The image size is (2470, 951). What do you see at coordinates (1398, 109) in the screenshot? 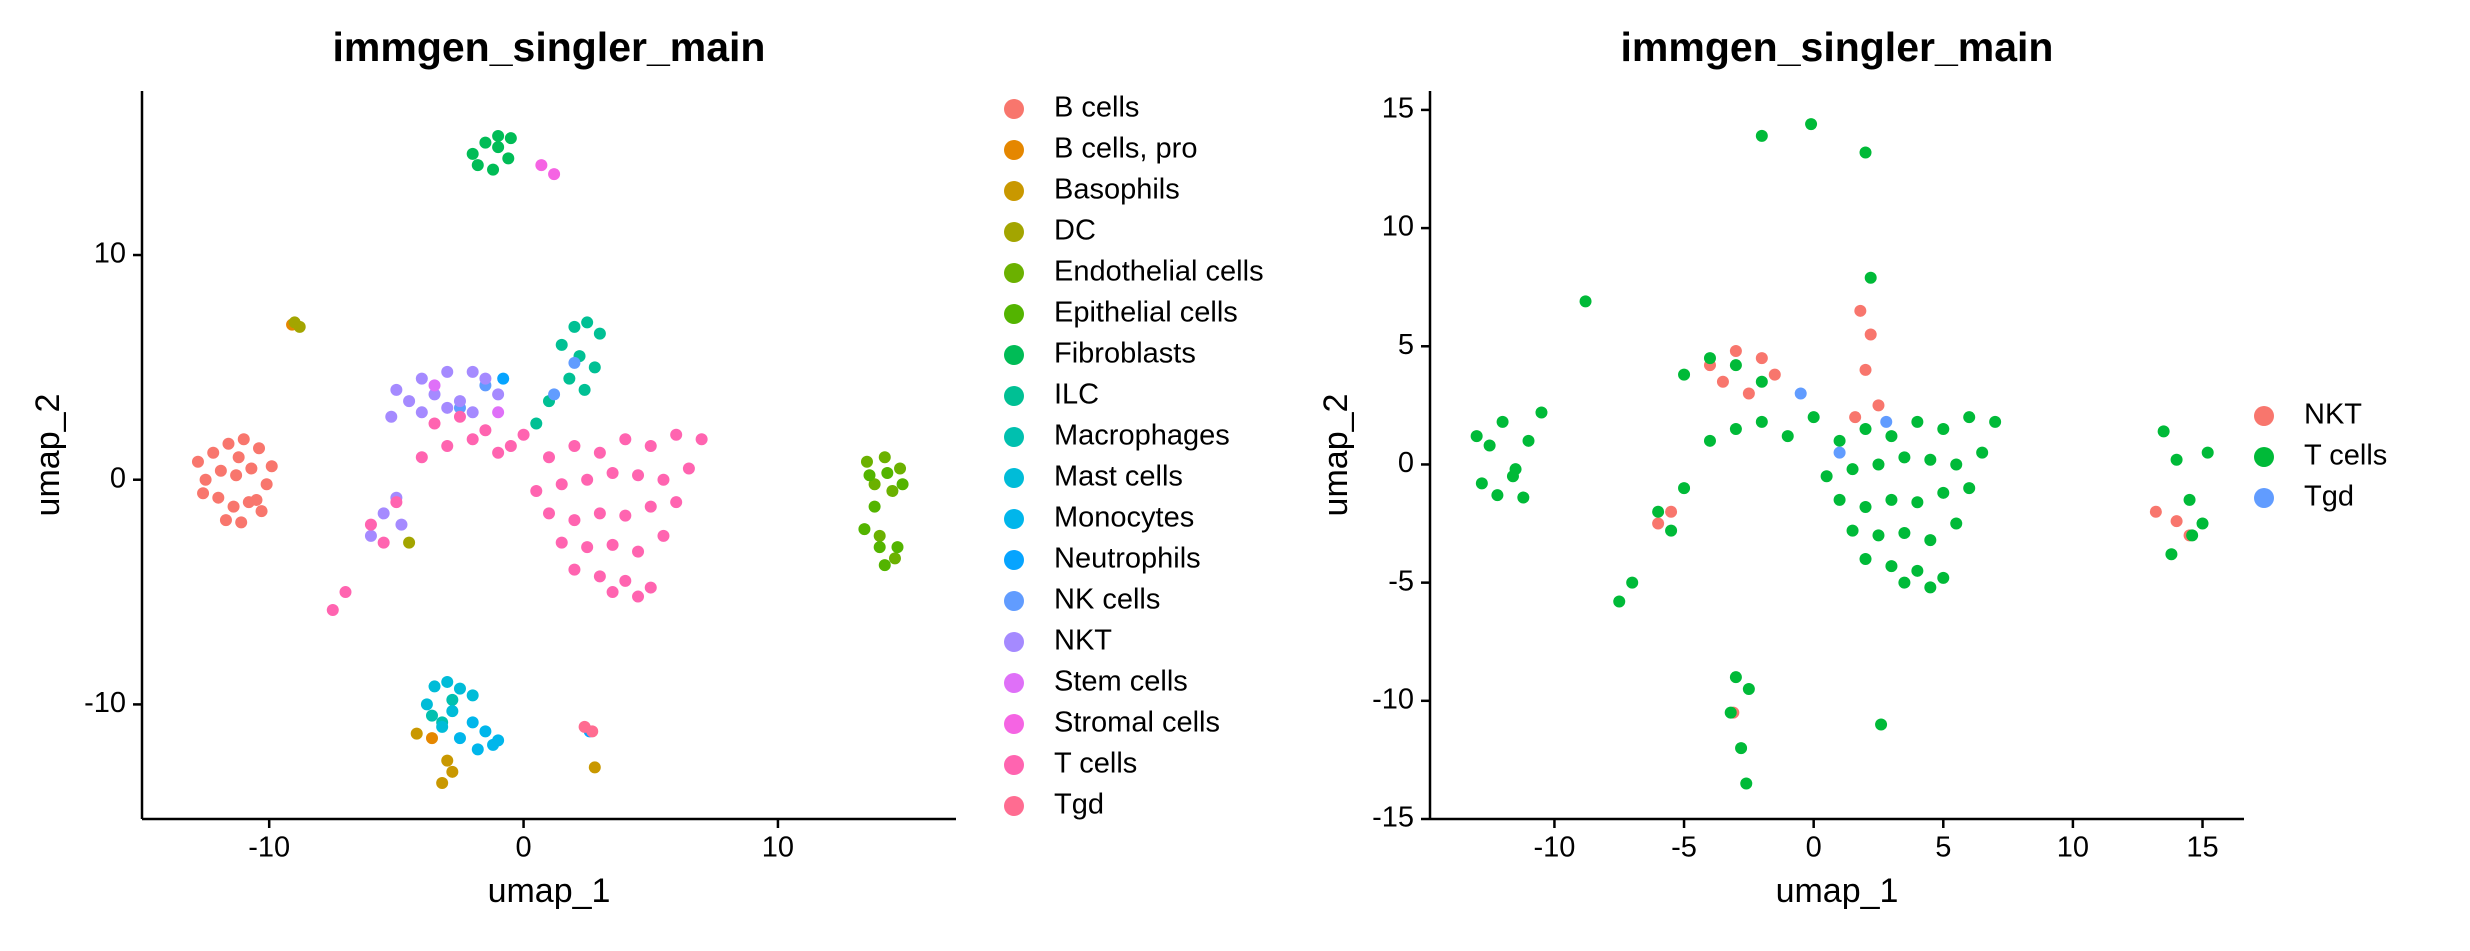
I see `y-tick-label: 15` at bounding box center [1398, 109].